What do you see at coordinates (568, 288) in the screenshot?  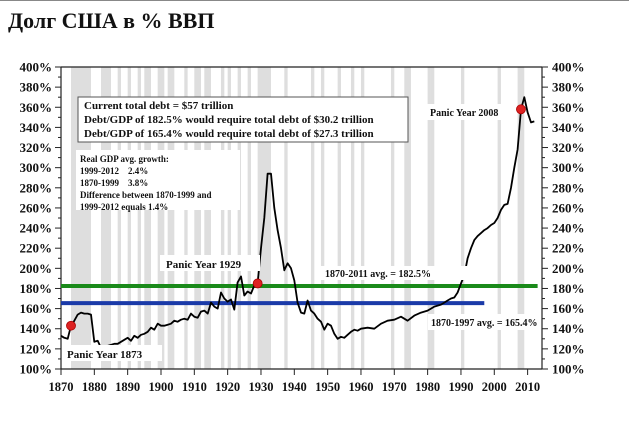 I see `y-tick-label-right: 180%` at bounding box center [568, 288].